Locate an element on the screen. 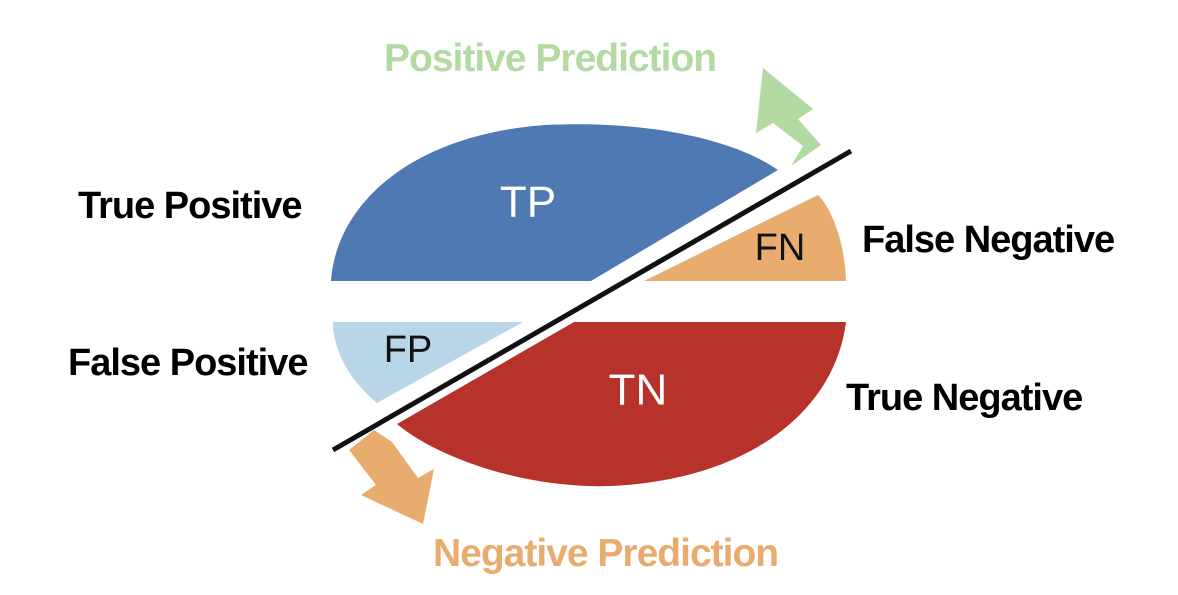 This screenshot has width=1178, height=595. fn-segment is located at coordinates (745, 238).